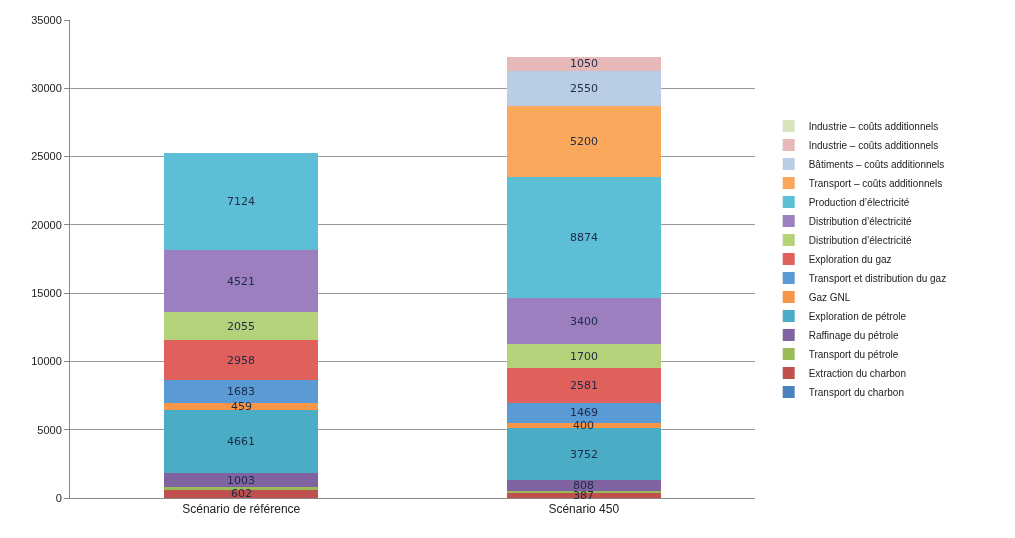  Describe the element at coordinates (875, 183) in the screenshot. I see `legend-label: Transport – coûts additionnels` at that location.